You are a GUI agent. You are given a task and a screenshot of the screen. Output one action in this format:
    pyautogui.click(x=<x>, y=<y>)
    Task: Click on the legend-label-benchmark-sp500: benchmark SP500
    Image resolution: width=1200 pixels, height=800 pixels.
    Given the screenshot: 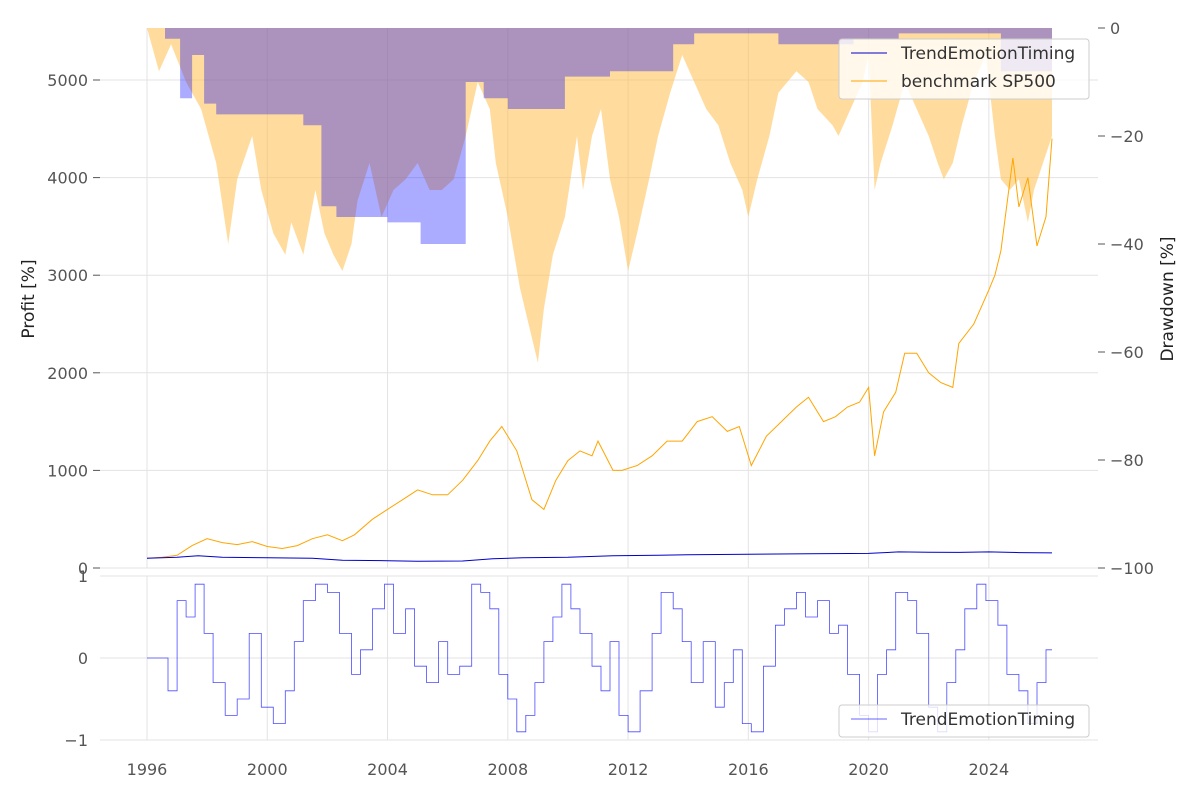 What is the action you would take?
    pyautogui.click(x=978, y=82)
    